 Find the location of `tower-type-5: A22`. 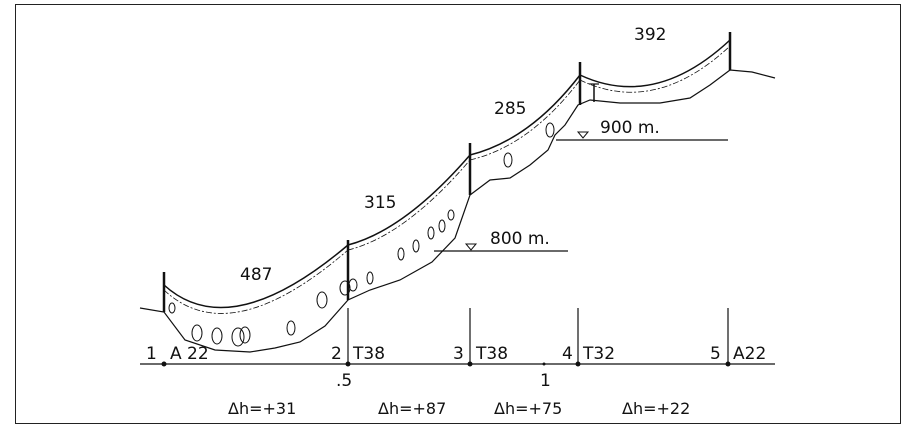

tower-type-5: A22 is located at coordinates (749, 354).